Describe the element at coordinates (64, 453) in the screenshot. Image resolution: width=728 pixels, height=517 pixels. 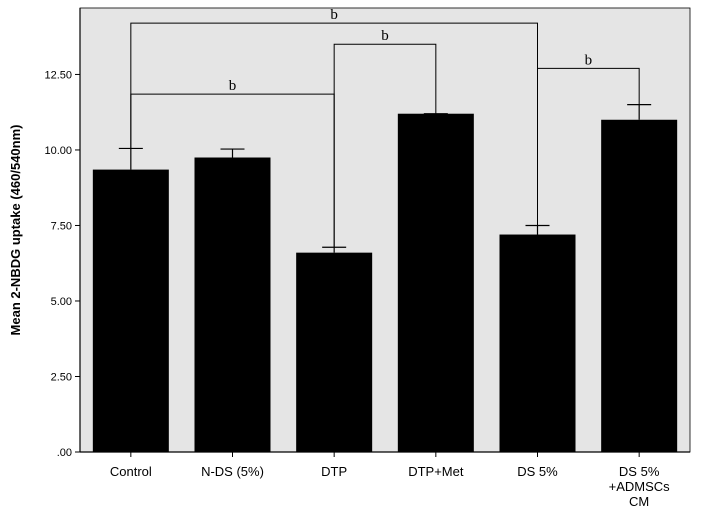
I see `y-tick-label: .00` at that location.